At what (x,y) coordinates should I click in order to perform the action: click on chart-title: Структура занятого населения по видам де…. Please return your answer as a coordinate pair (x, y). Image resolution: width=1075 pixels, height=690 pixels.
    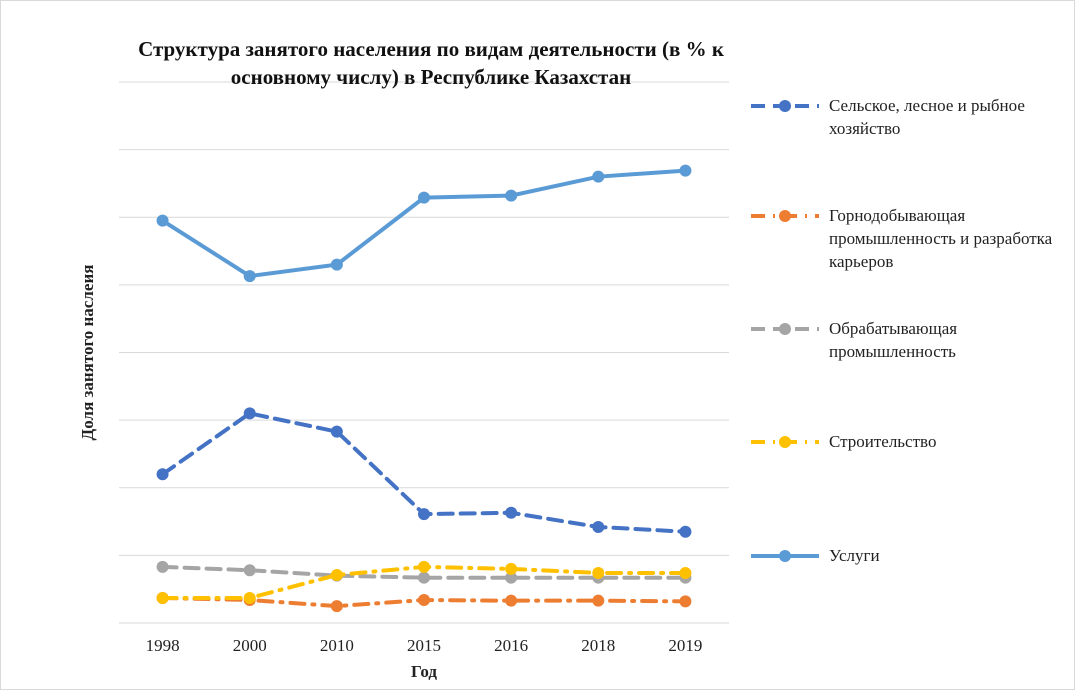
    Looking at the image, I should click on (431, 63).